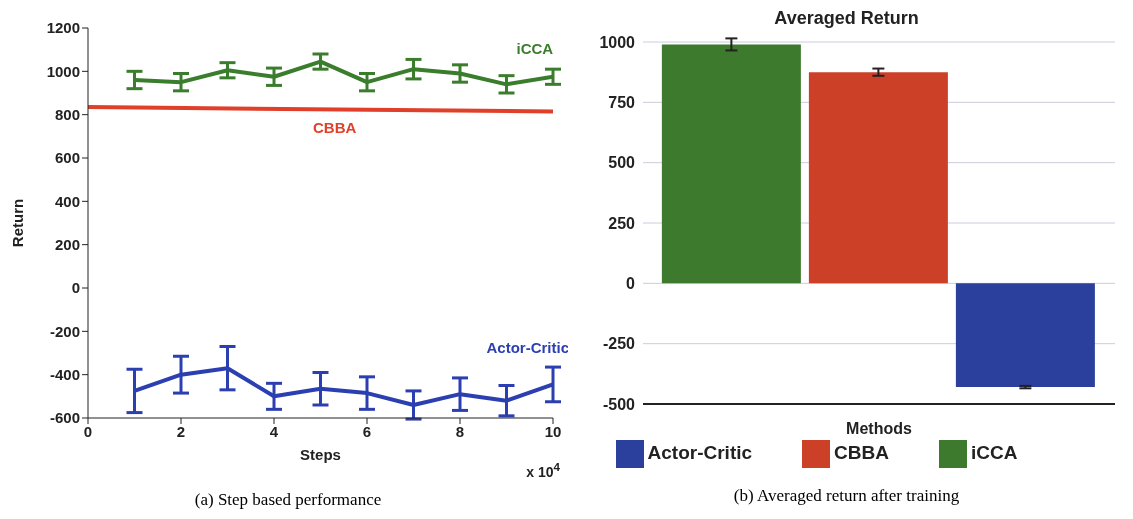  Describe the element at coordinates (861, 453) in the screenshot. I see `legend-label: CBBA` at that location.